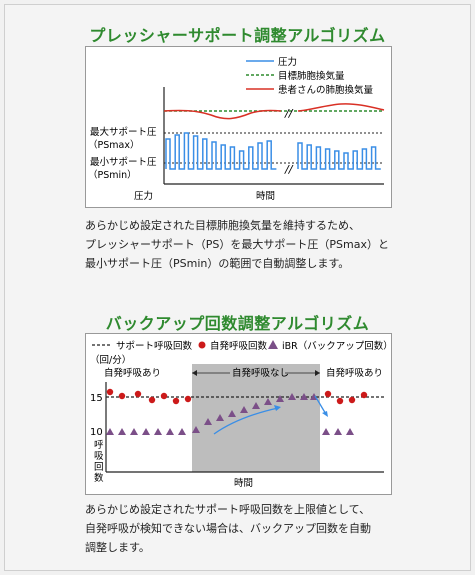 Image resolution: width=475 pixels, height=575 pixels. Describe the element at coordinates (289, 113) in the screenshot. I see `break-mark-top: //` at that location.